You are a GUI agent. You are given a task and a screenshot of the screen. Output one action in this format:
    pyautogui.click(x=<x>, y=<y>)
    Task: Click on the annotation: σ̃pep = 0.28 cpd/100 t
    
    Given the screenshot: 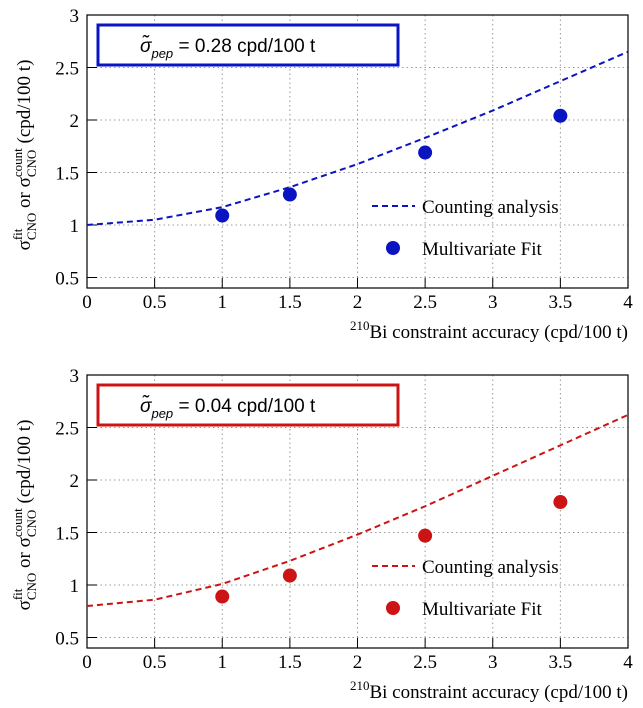 What is the action you would take?
    pyautogui.click(x=228, y=48)
    